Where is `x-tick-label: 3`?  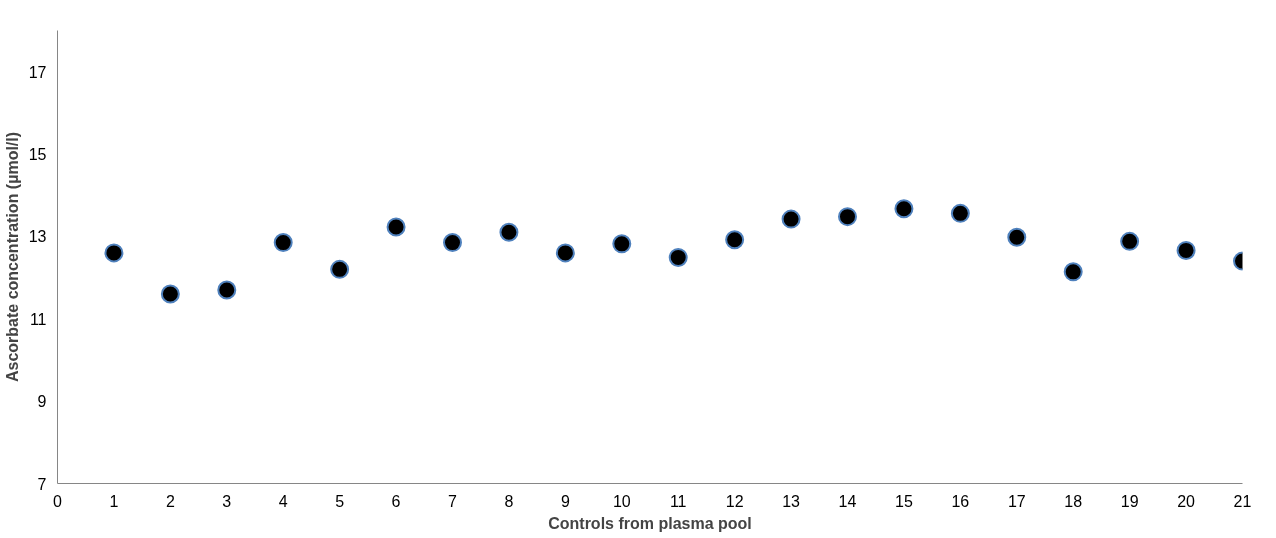 x-tick-label: 3 is located at coordinates (227, 501).